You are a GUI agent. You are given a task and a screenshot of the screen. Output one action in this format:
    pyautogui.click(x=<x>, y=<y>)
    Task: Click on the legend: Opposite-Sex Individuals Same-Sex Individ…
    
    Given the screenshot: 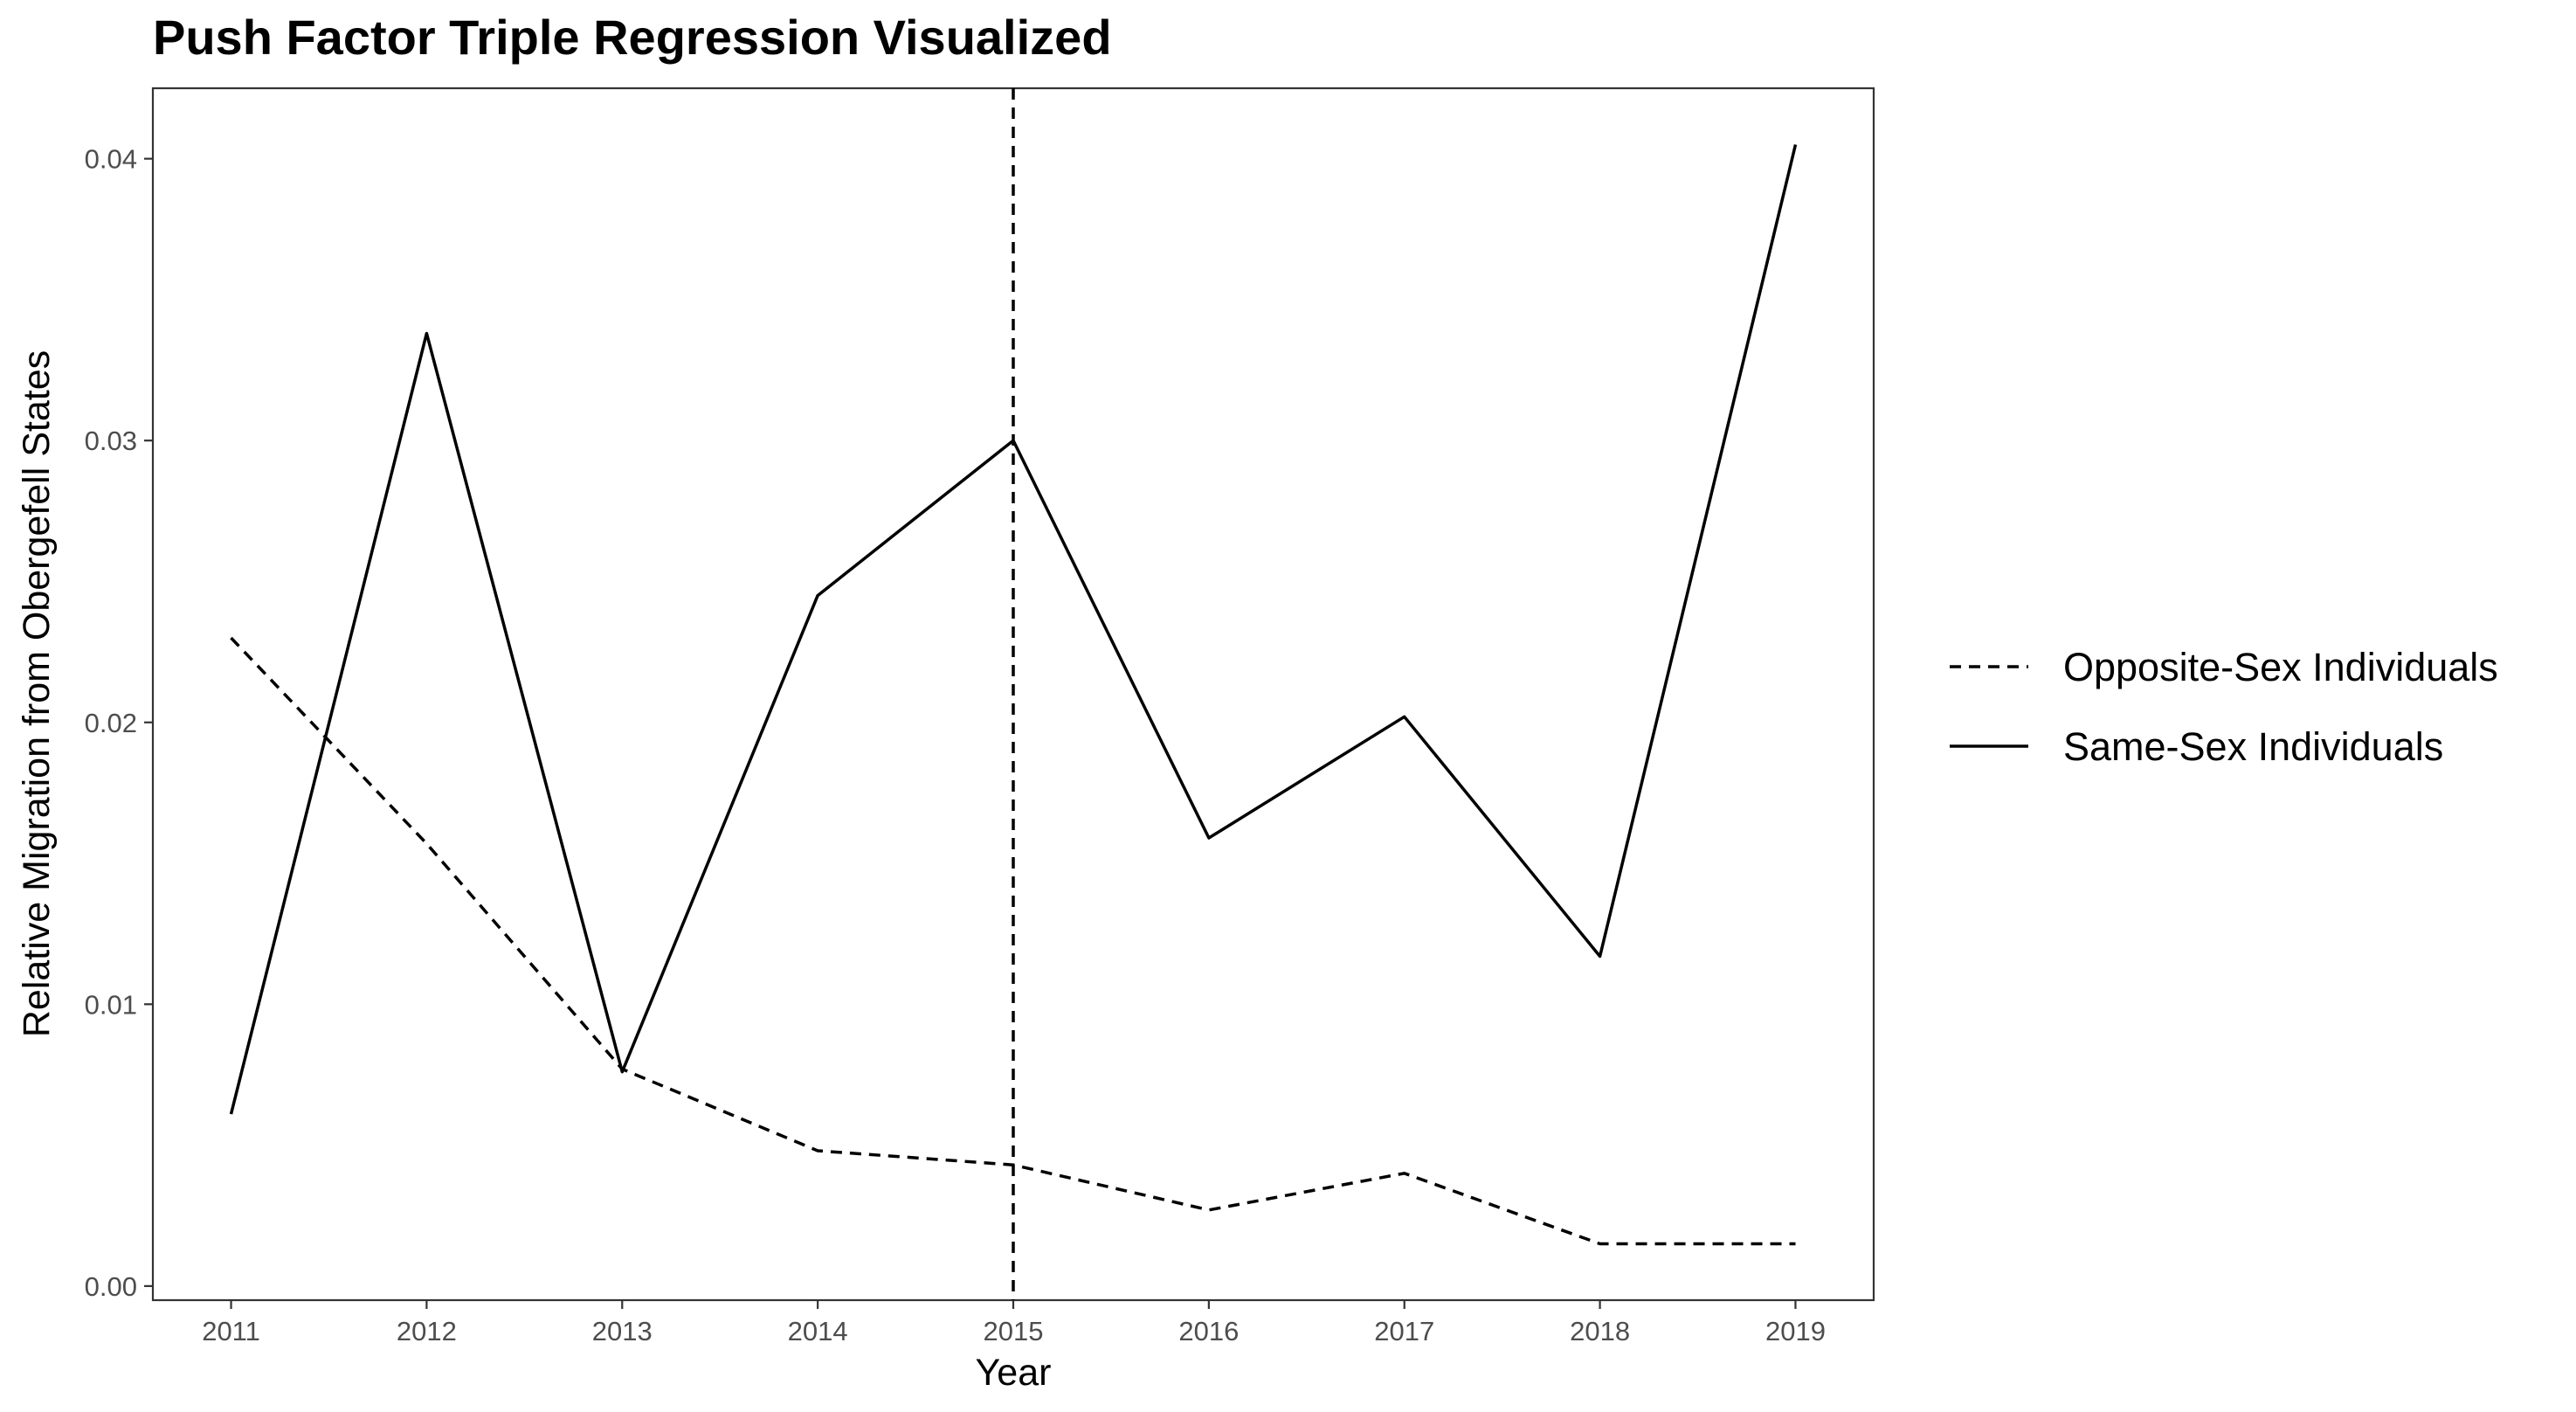 What is the action you would take?
    pyautogui.click(x=2224, y=707)
    